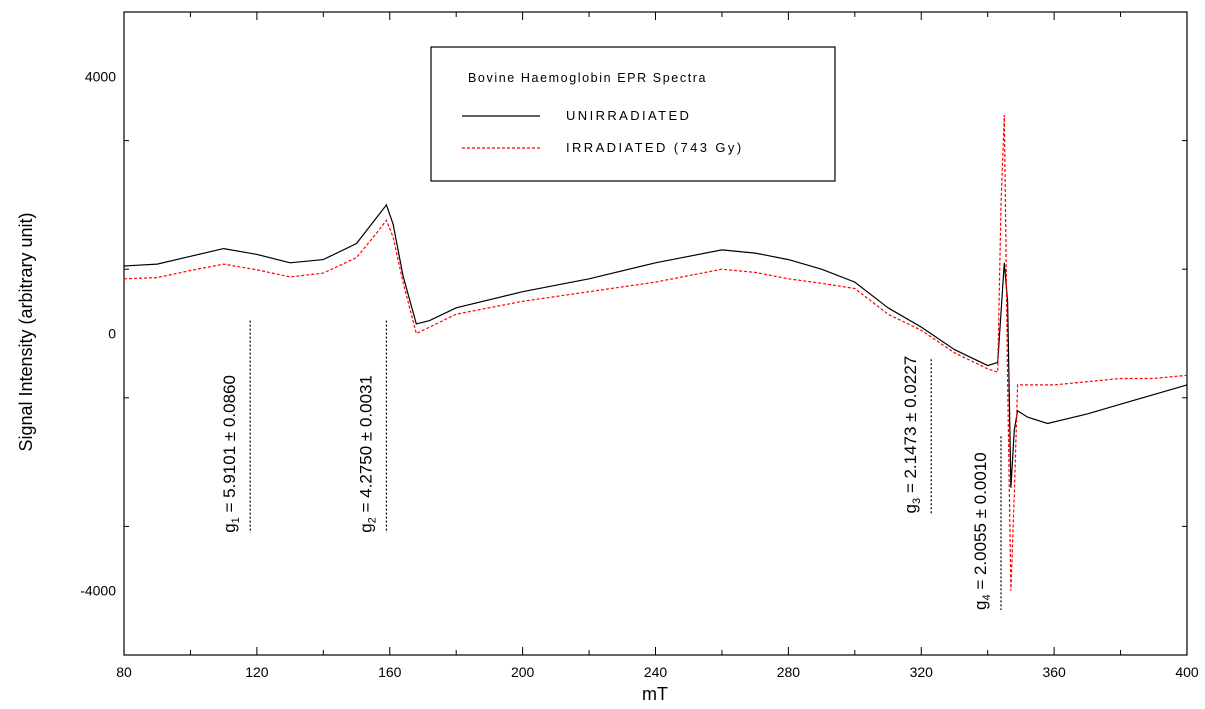 This screenshot has height=709, width=1205. Describe the element at coordinates (523, 672) in the screenshot. I see `x-tick-label: 200` at that location.